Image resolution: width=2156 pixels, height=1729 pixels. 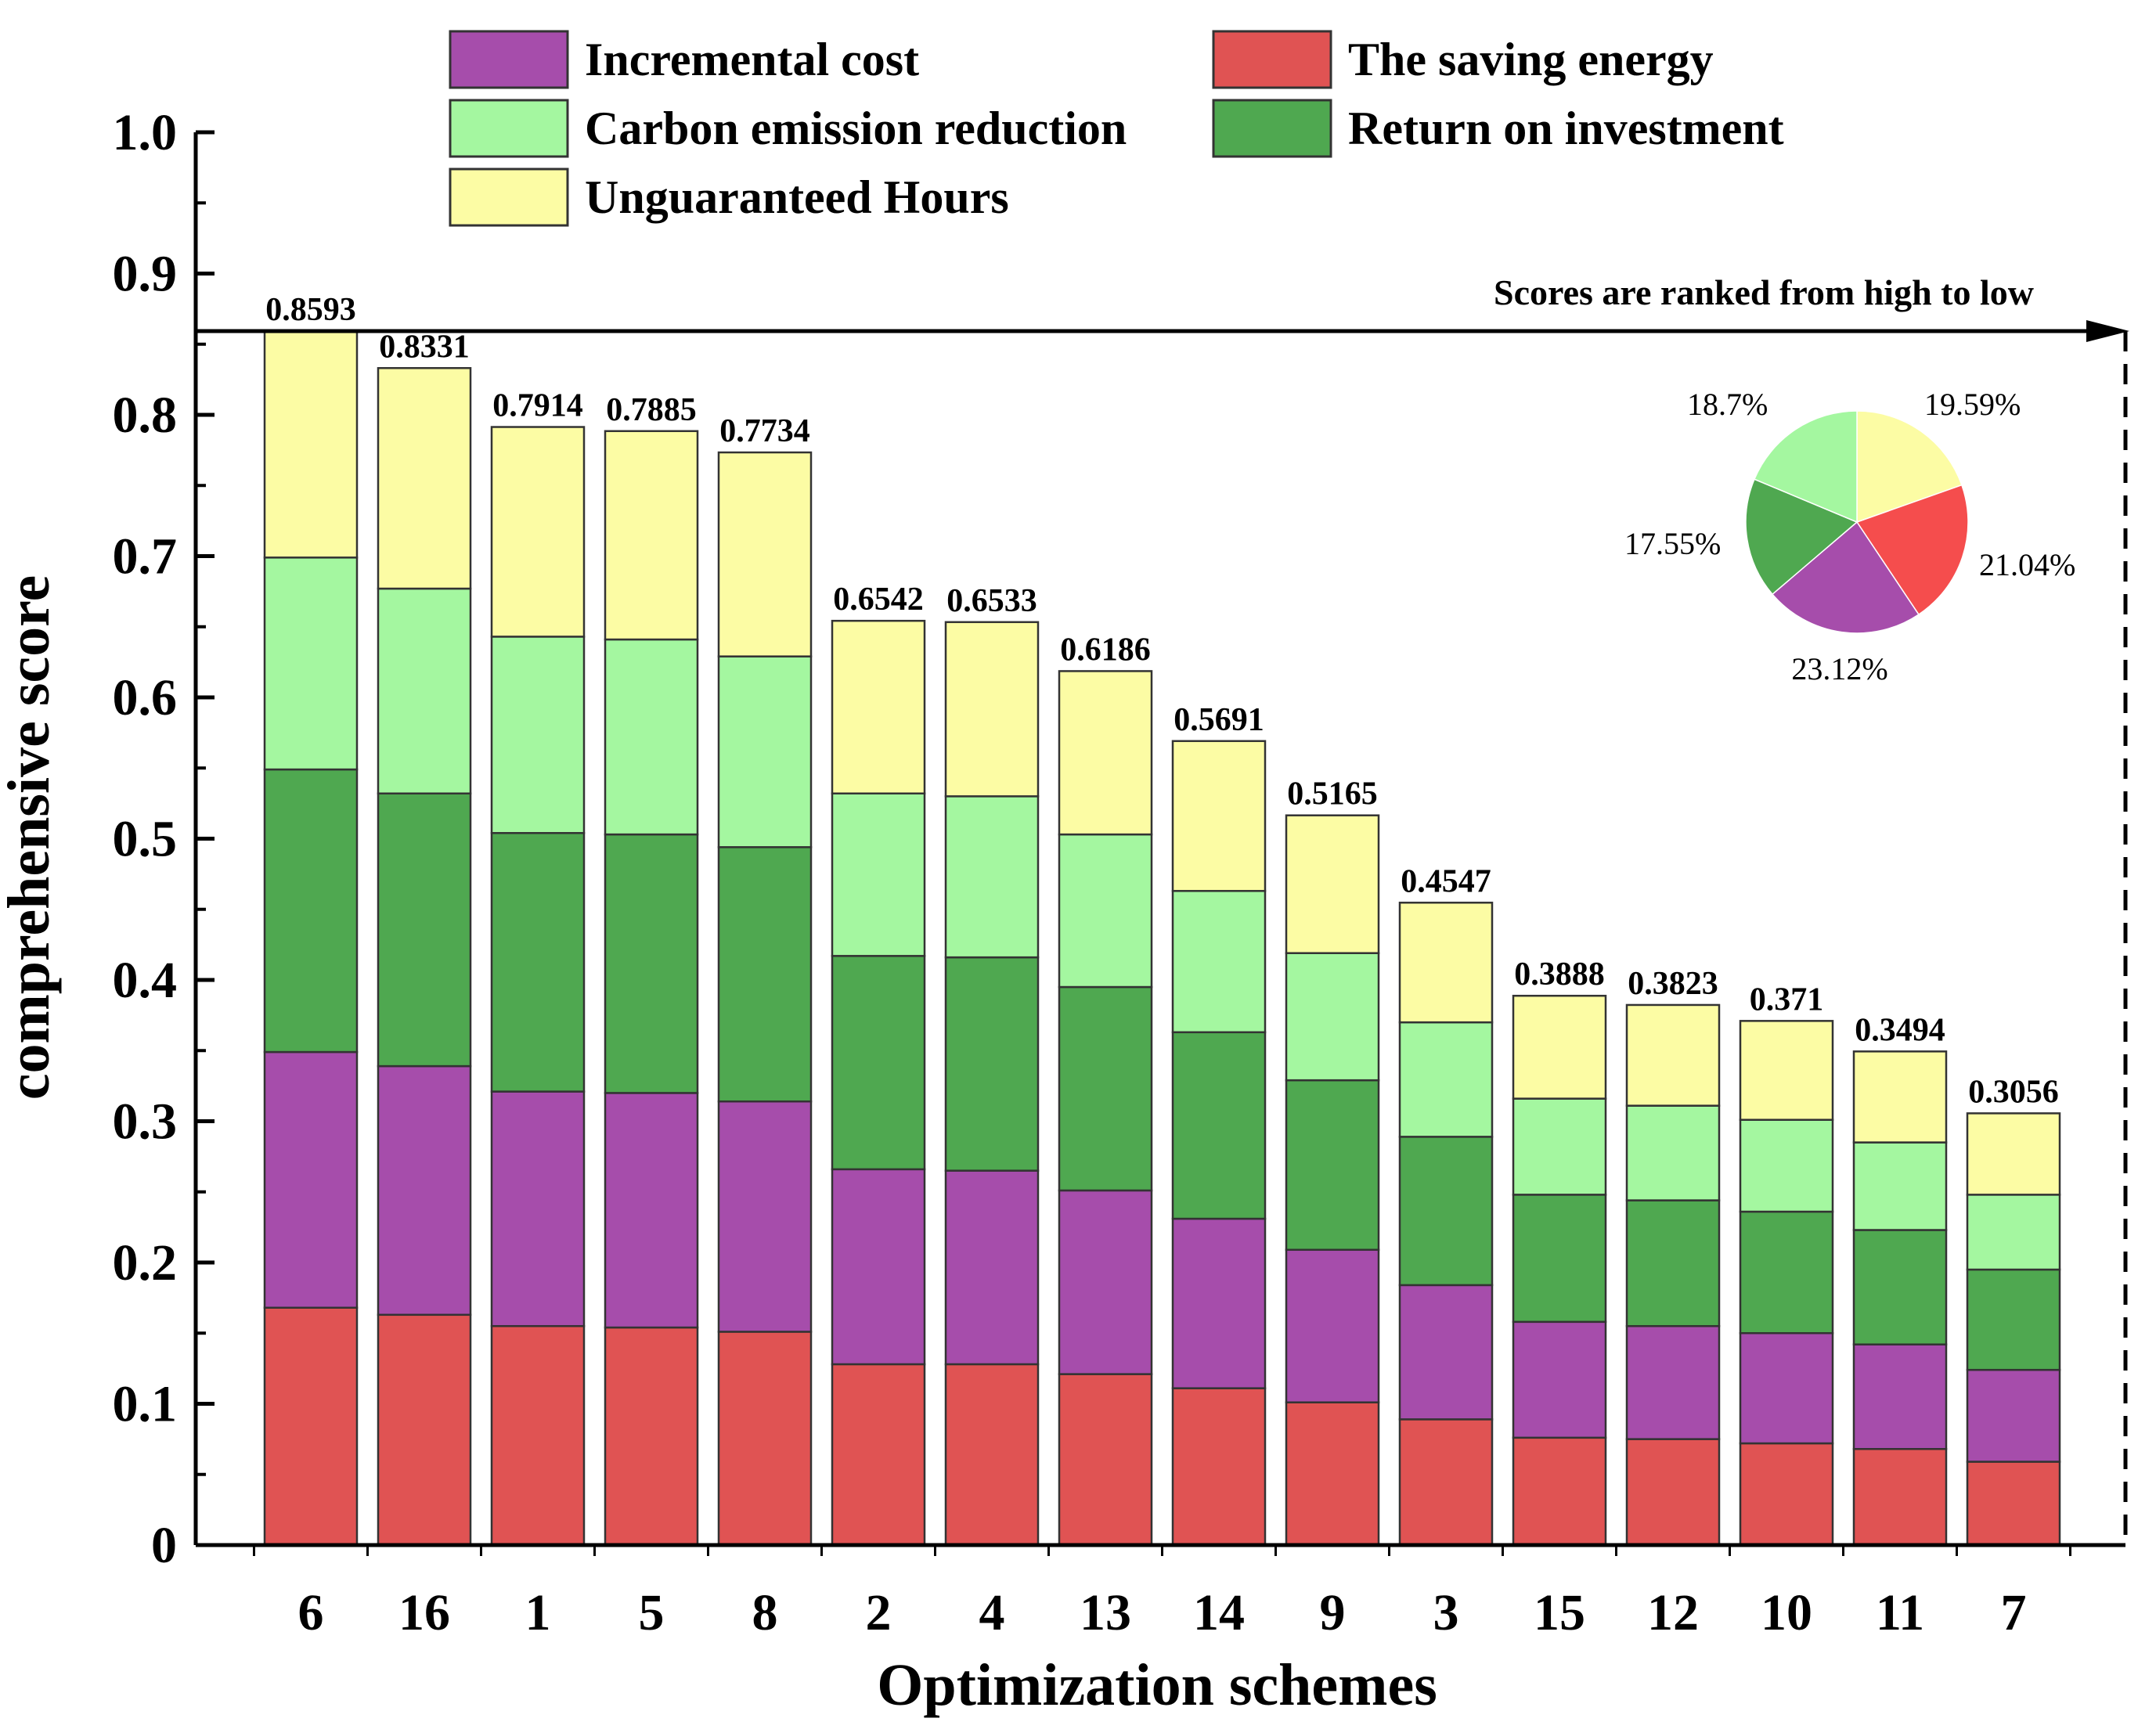 What do you see at coordinates (164, 1545) in the screenshot?
I see `y-tick-label: 0` at bounding box center [164, 1545].